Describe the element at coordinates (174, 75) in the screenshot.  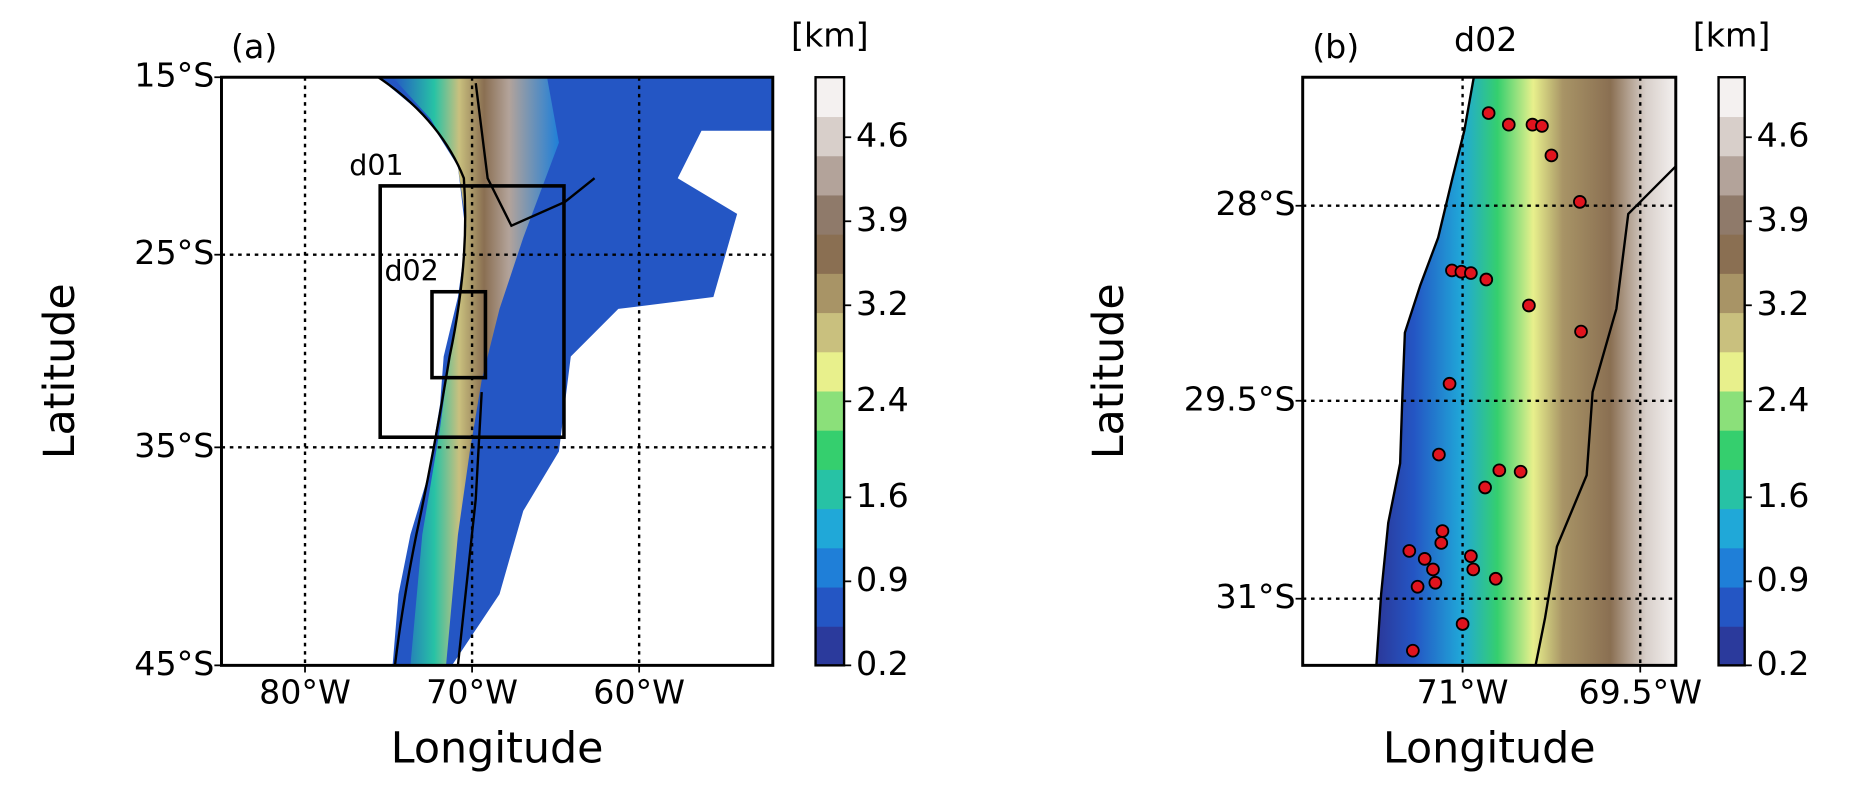
I see `y-tick-label: 15°S` at that location.